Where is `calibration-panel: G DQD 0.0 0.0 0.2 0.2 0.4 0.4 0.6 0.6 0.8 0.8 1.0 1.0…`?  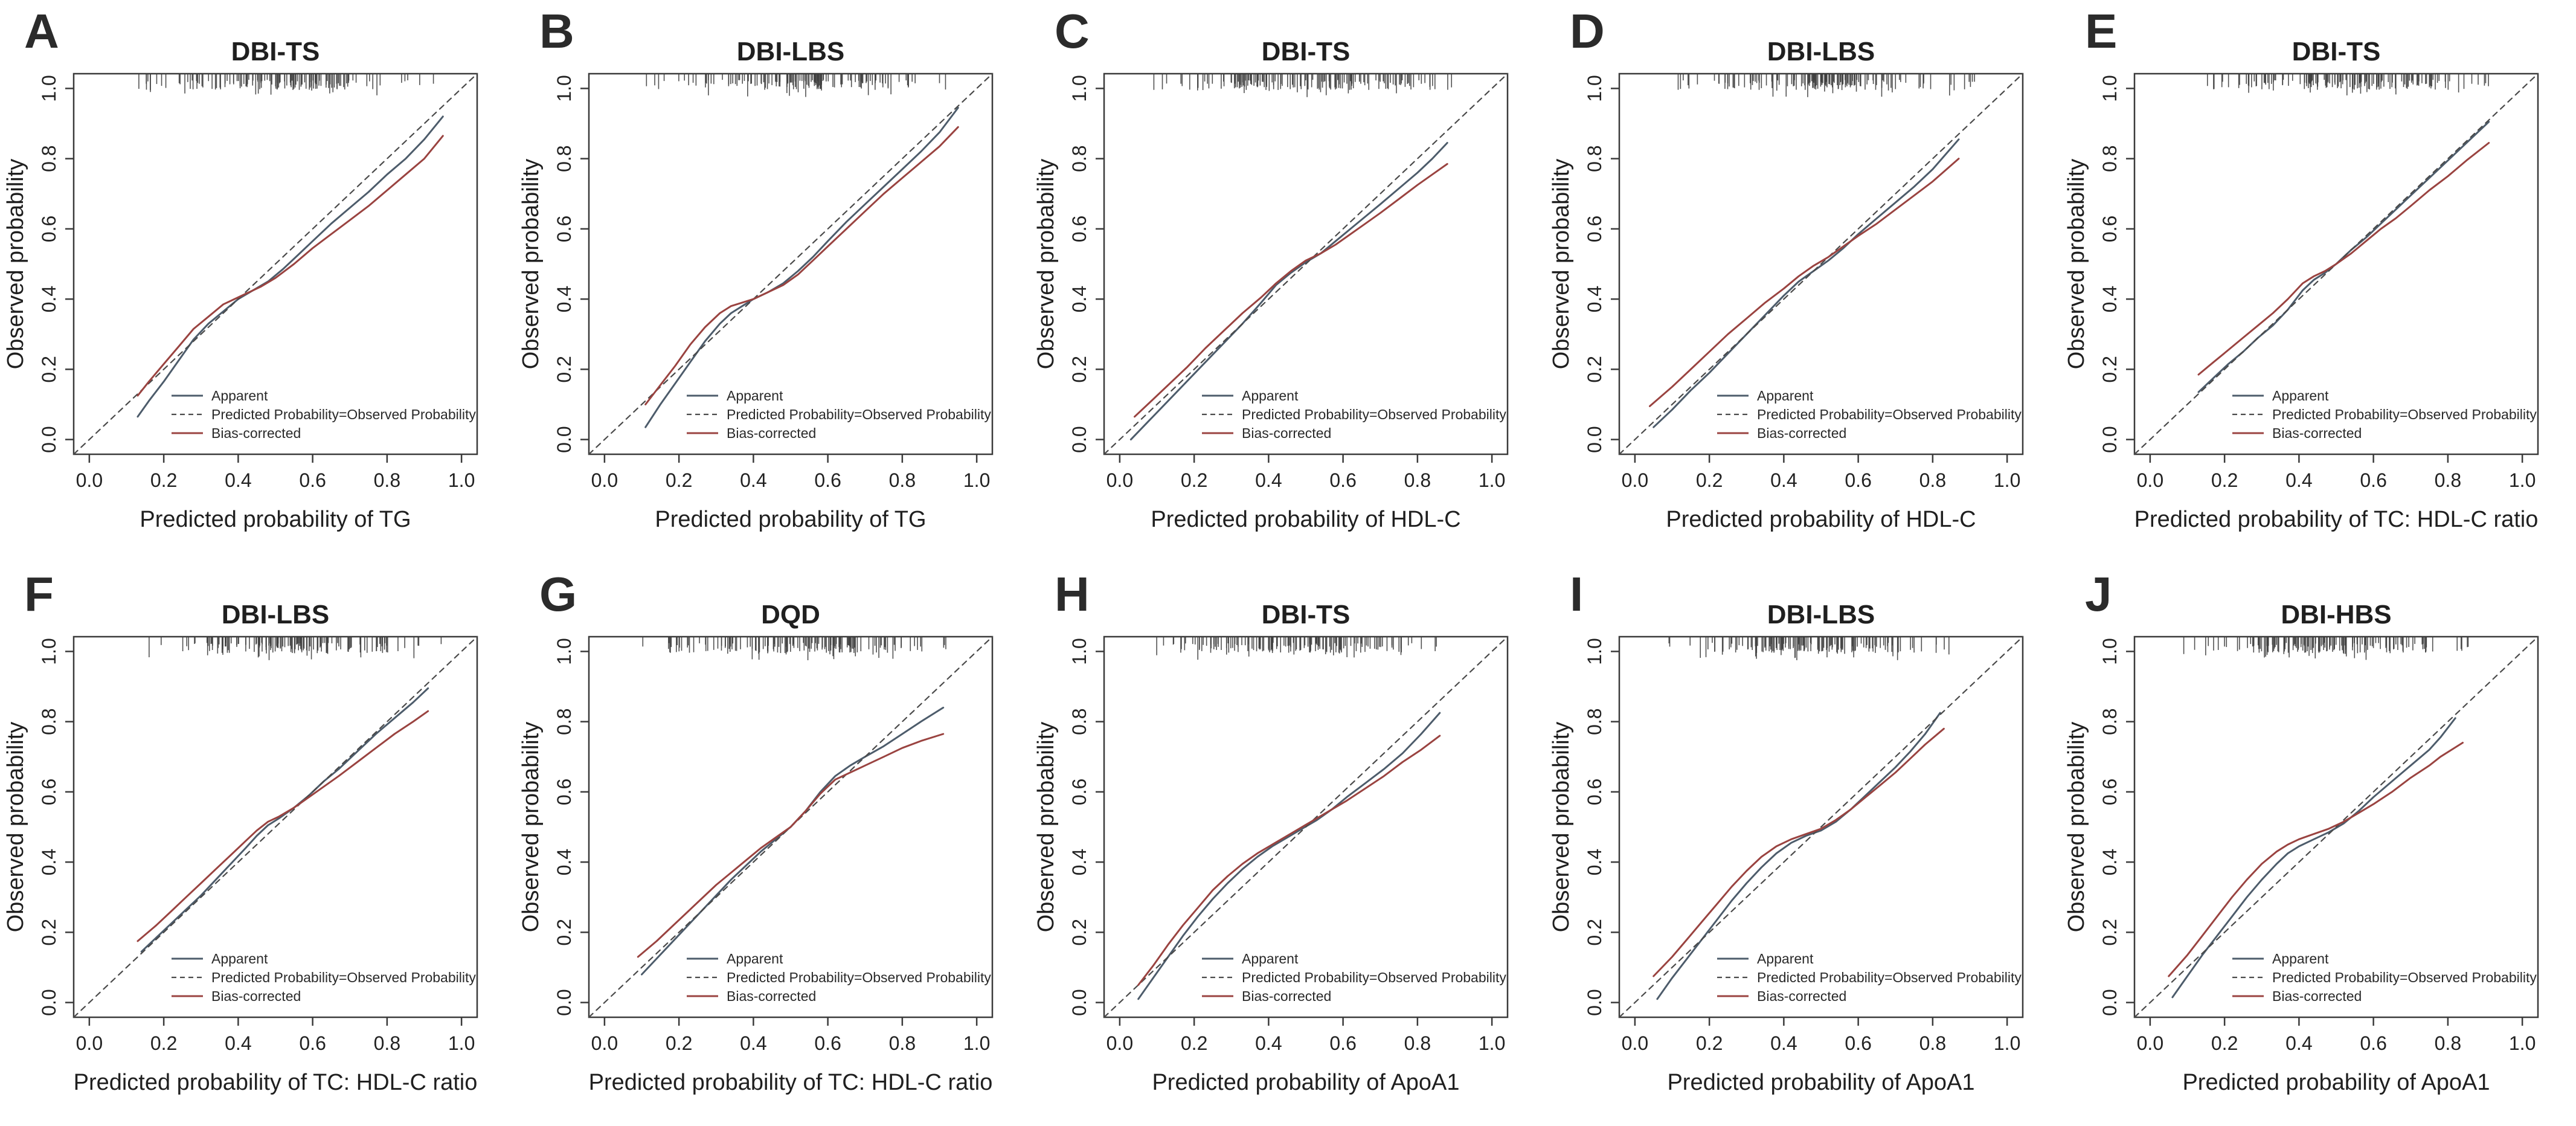
calibration-panel: G DQD 0.0 0.0 0.2 0.2 0.4 0.4 0.6 0.6 0.8 0.8 1.0 1.0… is located at coordinates (772, 845).